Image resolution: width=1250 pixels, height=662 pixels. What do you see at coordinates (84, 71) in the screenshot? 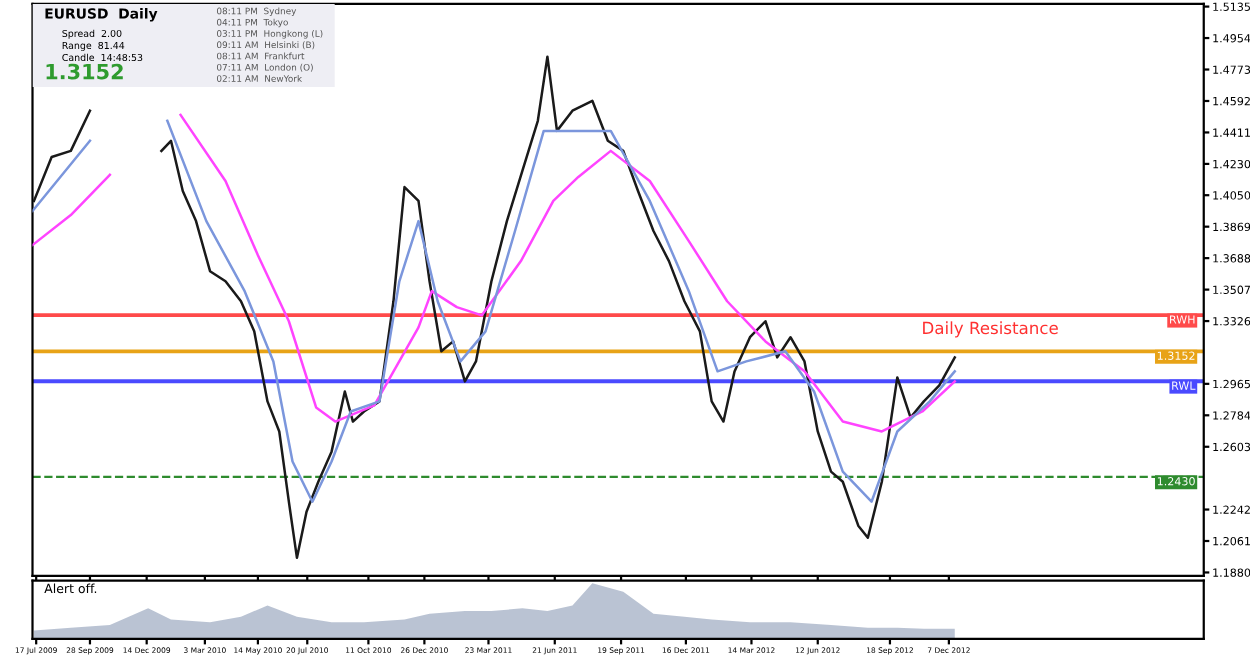
I see `annotation: 1.3152` at bounding box center [84, 71].